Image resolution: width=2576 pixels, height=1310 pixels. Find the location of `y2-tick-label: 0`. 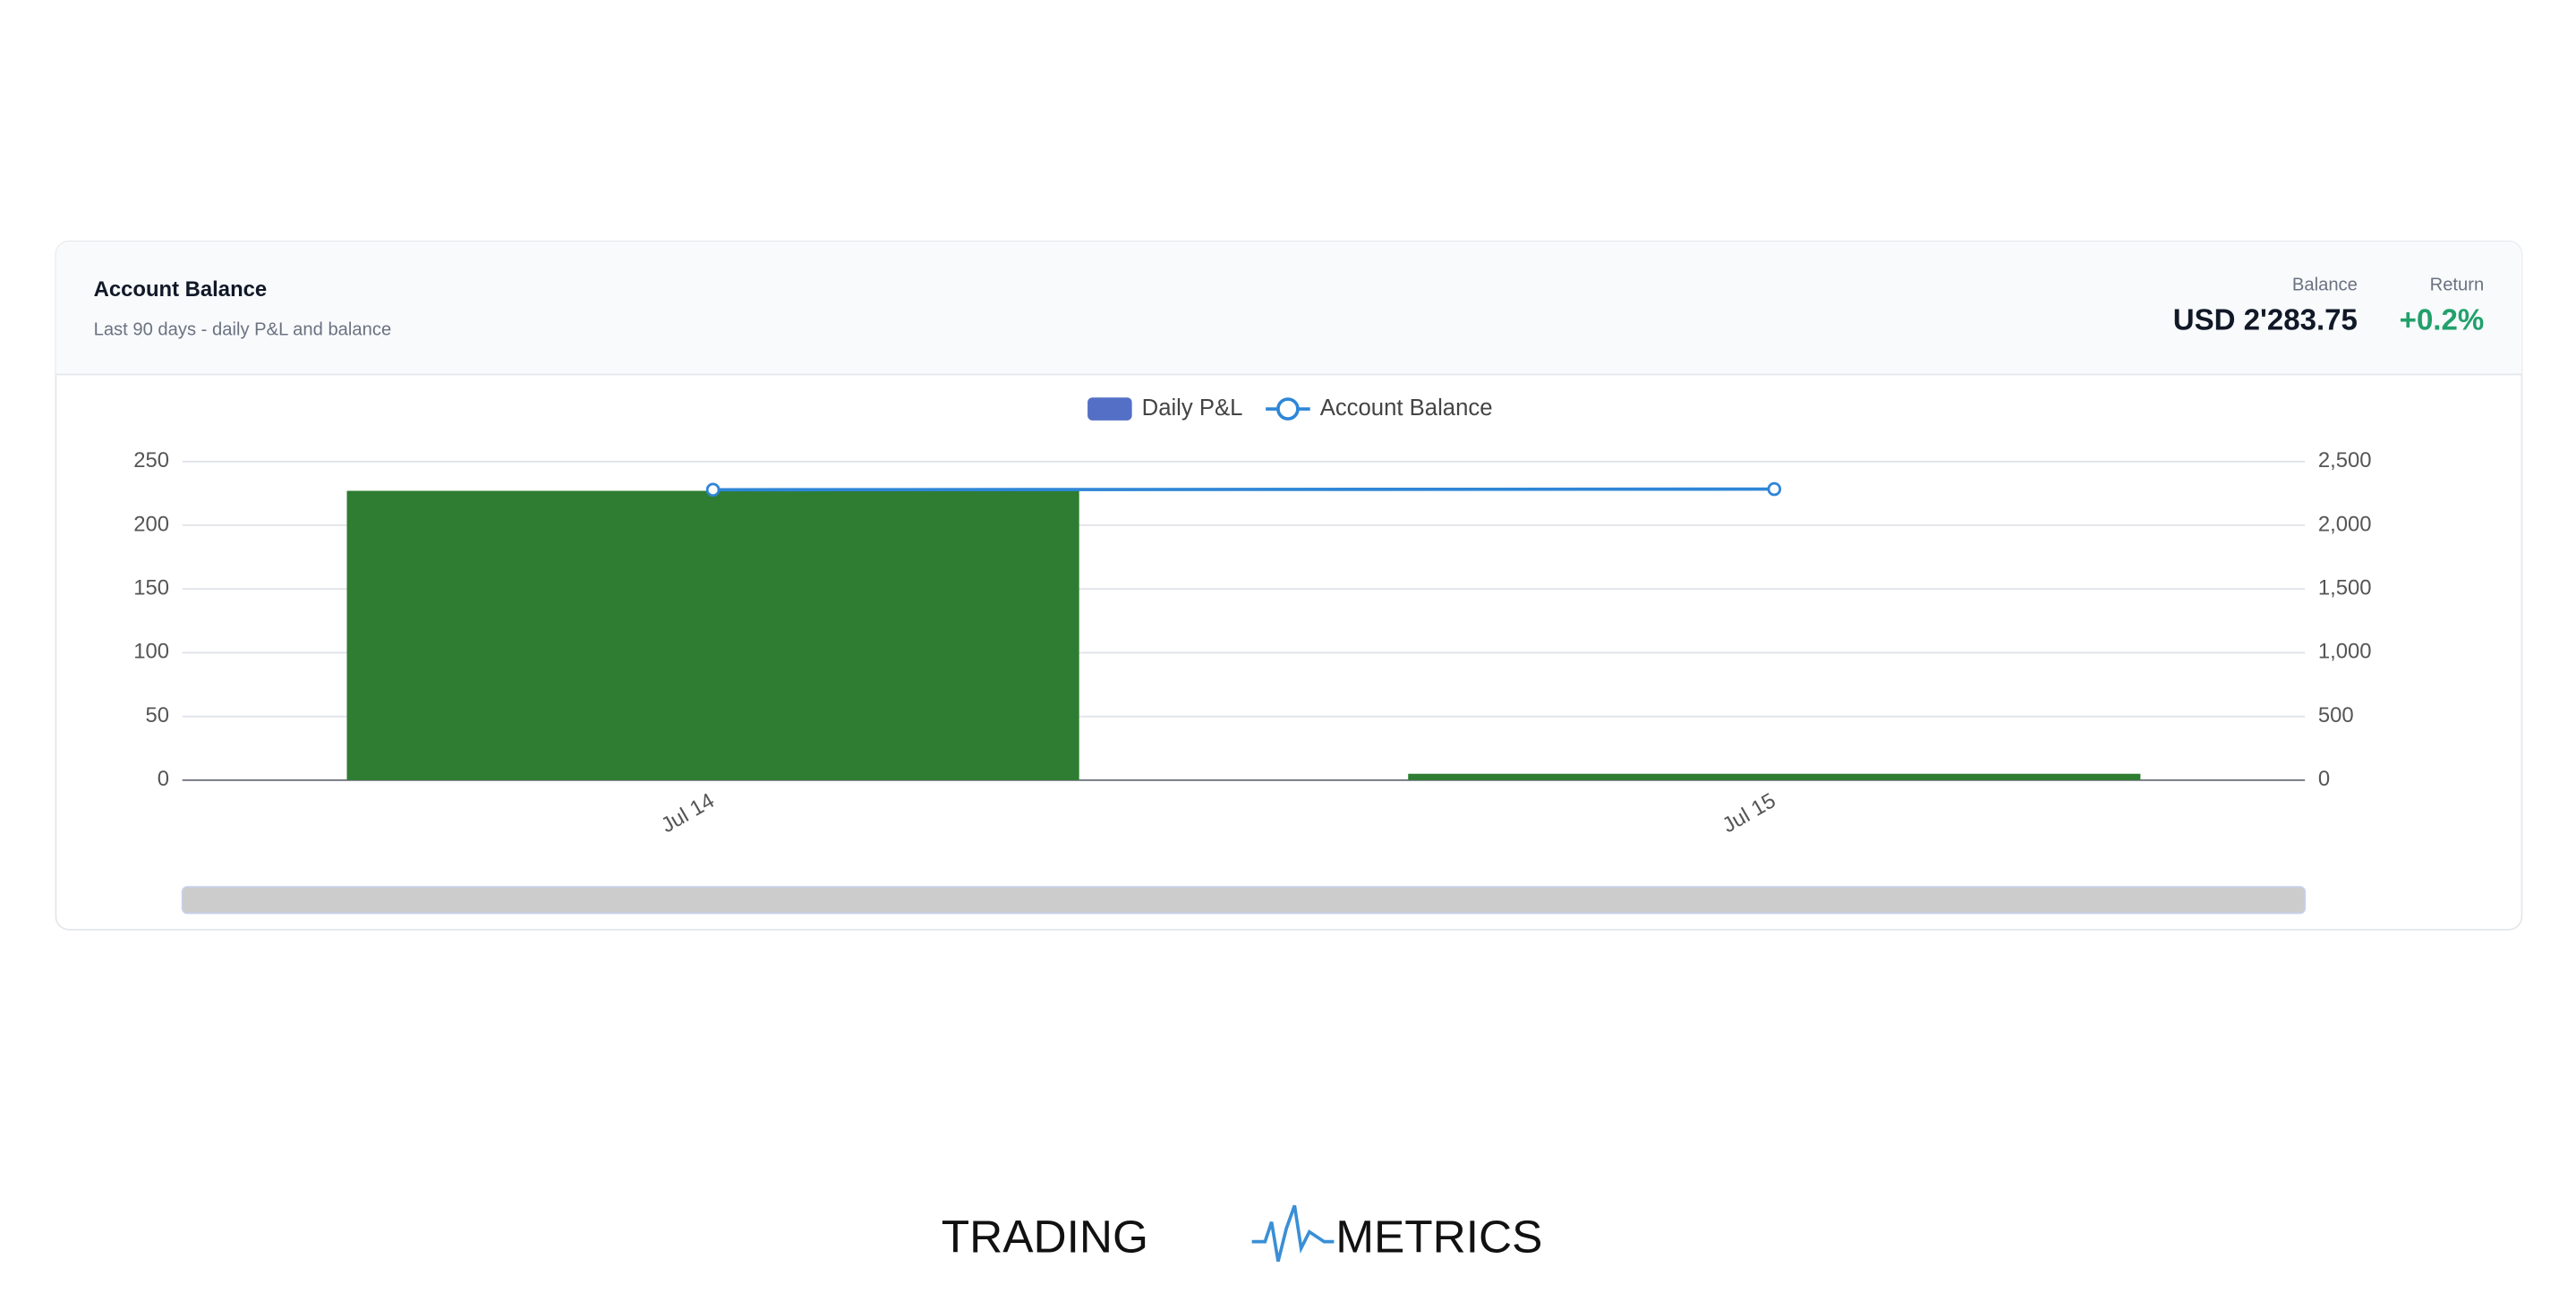

y2-tick-label: 0 is located at coordinates (2324, 779).